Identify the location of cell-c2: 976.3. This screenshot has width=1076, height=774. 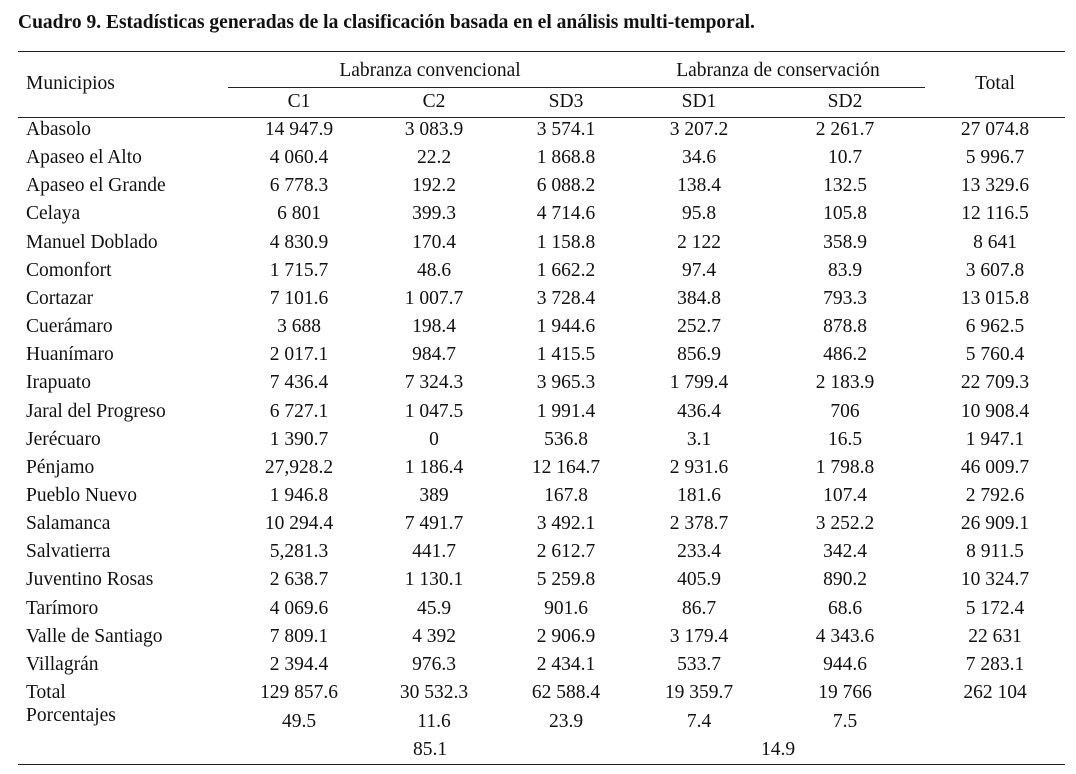
(434, 664).